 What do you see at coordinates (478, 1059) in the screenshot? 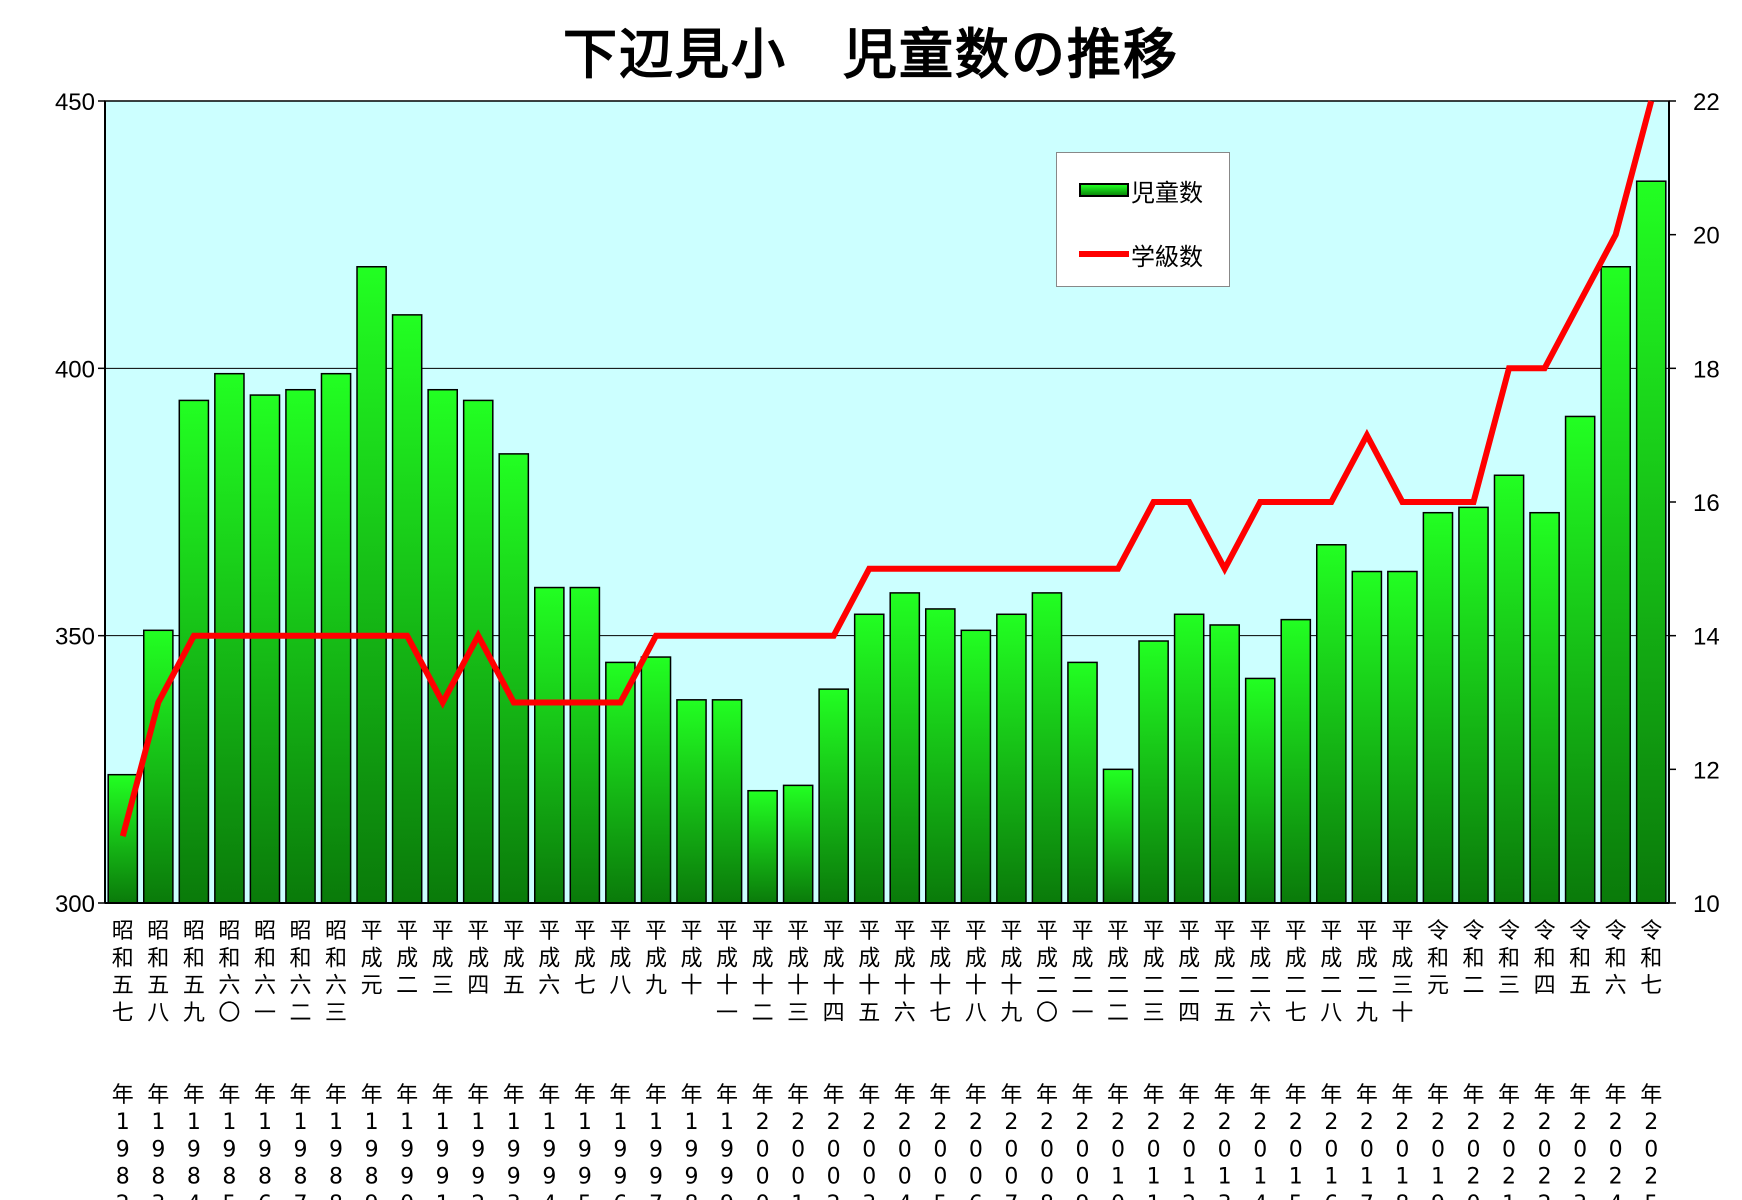
I see `x-tick-label: 平成四年1992` at bounding box center [478, 1059].